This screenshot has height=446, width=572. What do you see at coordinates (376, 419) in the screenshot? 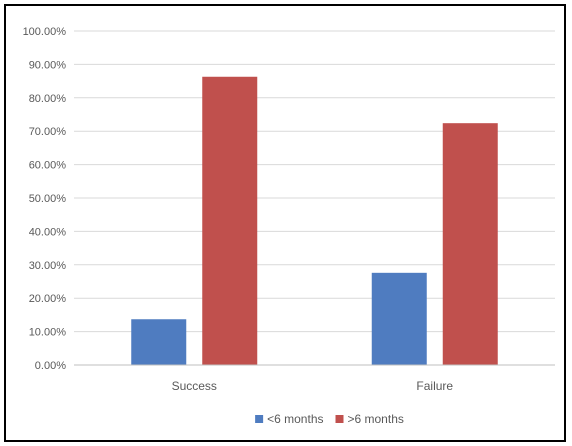
I see `legend-label: >6 months` at bounding box center [376, 419].